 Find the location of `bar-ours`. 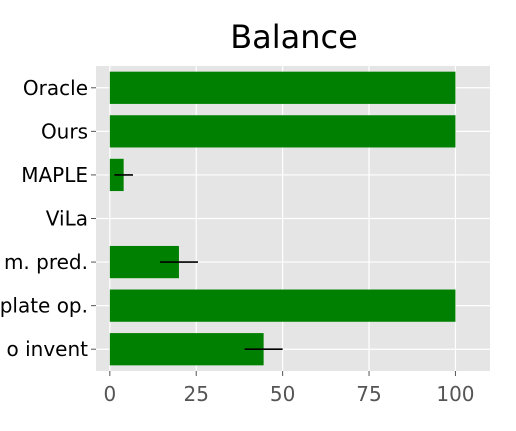

bar-ours is located at coordinates (282, 131).